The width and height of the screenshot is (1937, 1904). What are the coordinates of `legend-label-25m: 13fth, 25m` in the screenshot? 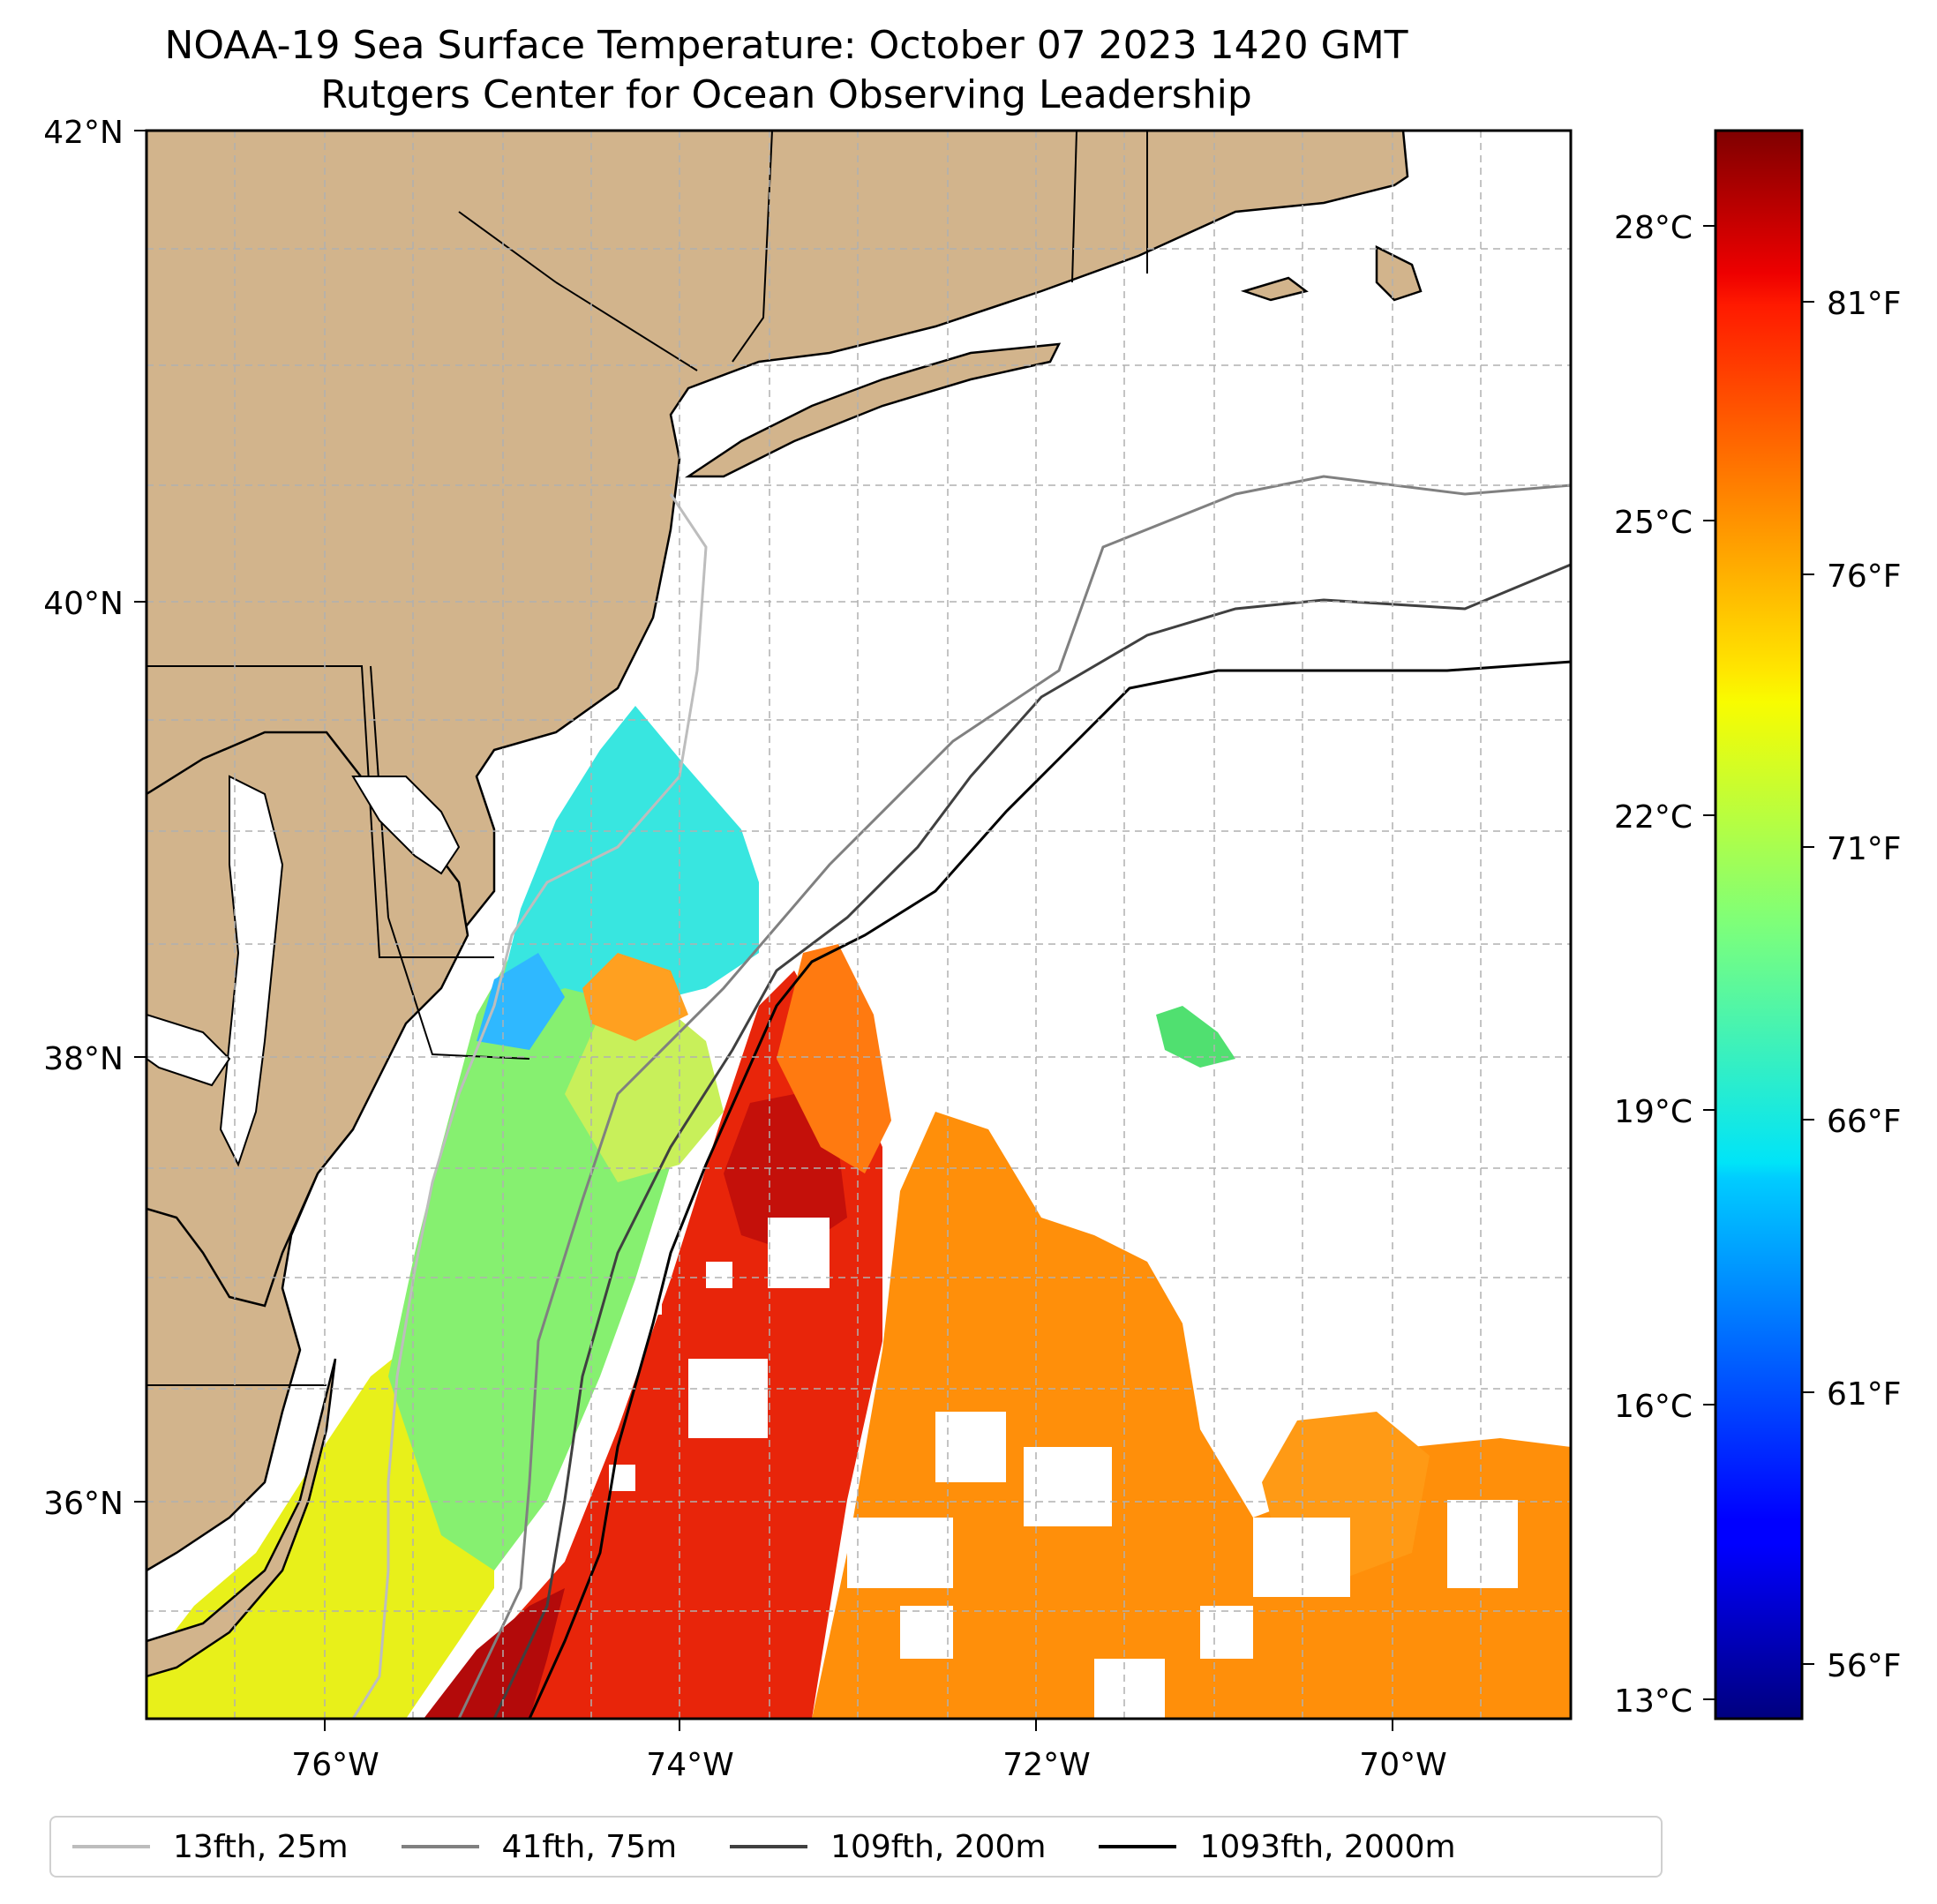 It's located at (261, 1846).